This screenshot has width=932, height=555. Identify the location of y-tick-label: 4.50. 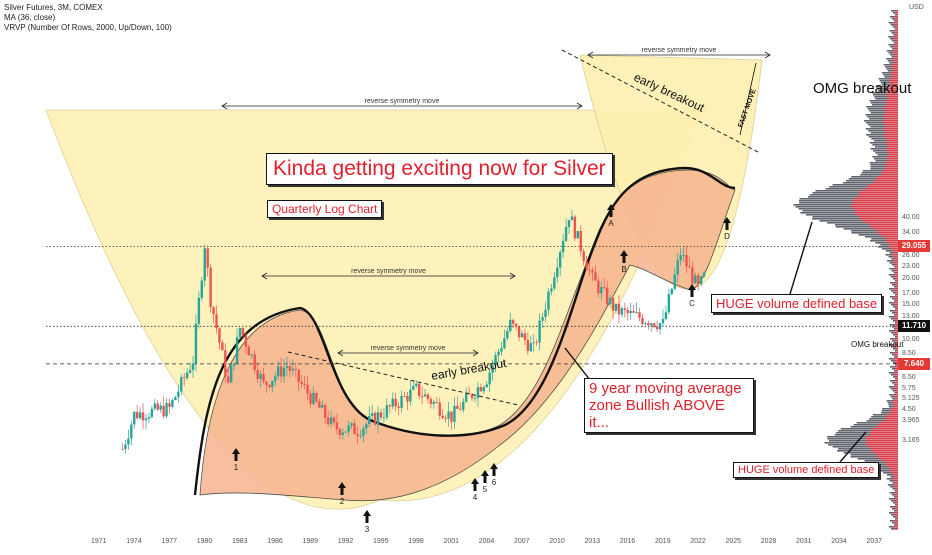
(909, 410).